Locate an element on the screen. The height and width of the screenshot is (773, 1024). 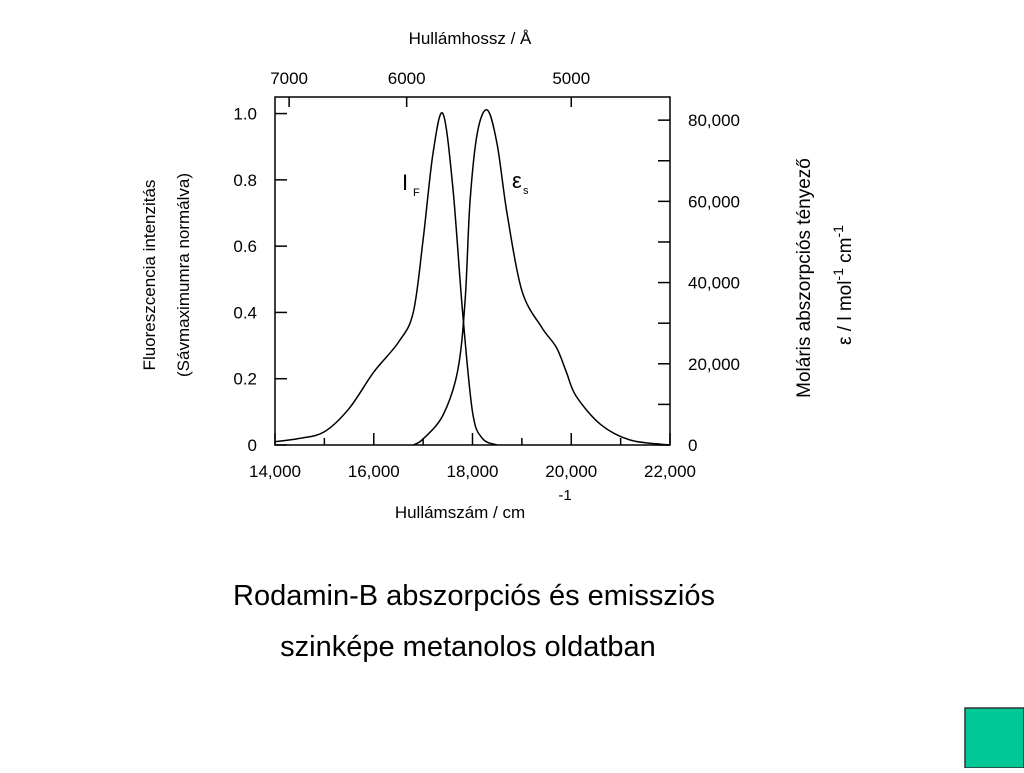
series-label-sub: F is located at coordinates (416, 193).